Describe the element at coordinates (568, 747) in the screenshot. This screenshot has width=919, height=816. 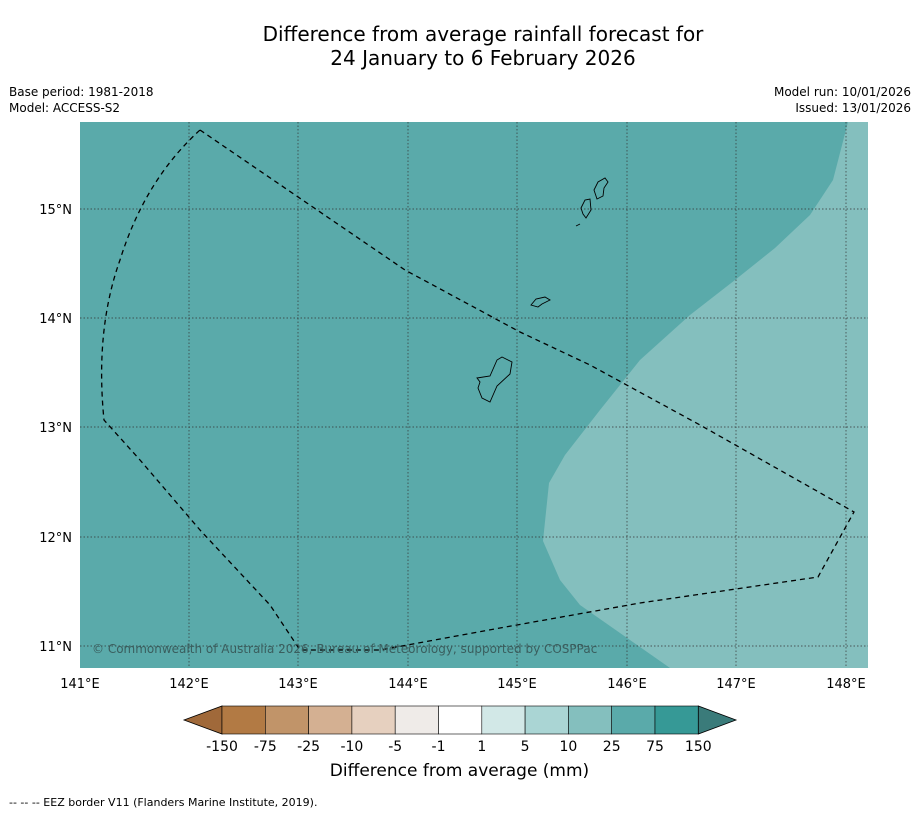
I see `colorbar-tick-label: 10` at that location.